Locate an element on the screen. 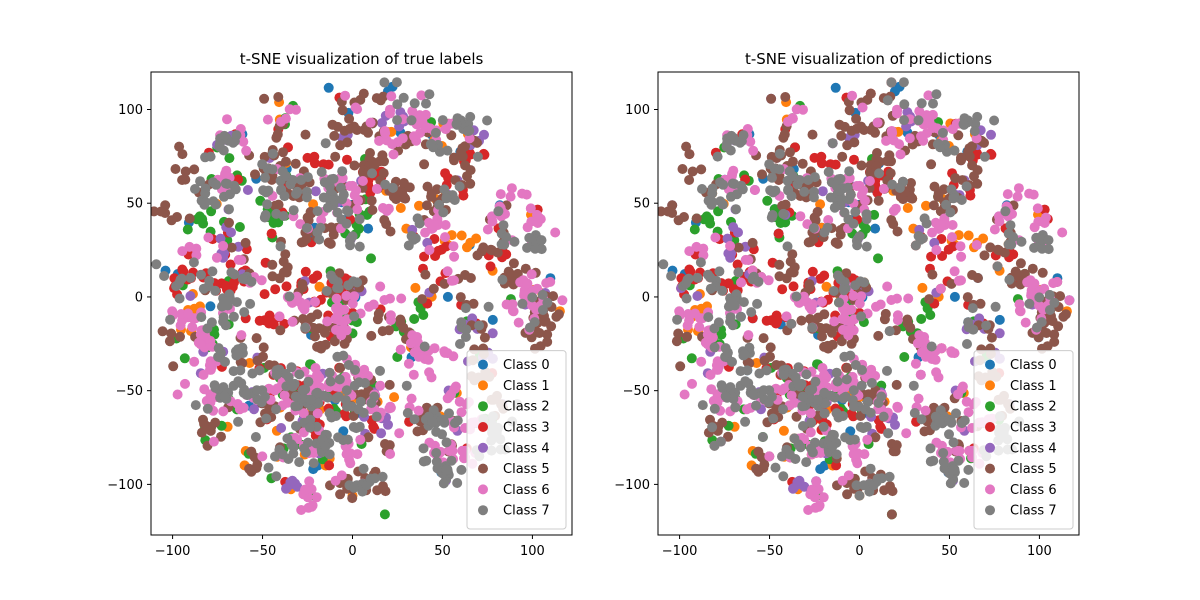  legend-label: Class 5 is located at coordinates (1033, 469).